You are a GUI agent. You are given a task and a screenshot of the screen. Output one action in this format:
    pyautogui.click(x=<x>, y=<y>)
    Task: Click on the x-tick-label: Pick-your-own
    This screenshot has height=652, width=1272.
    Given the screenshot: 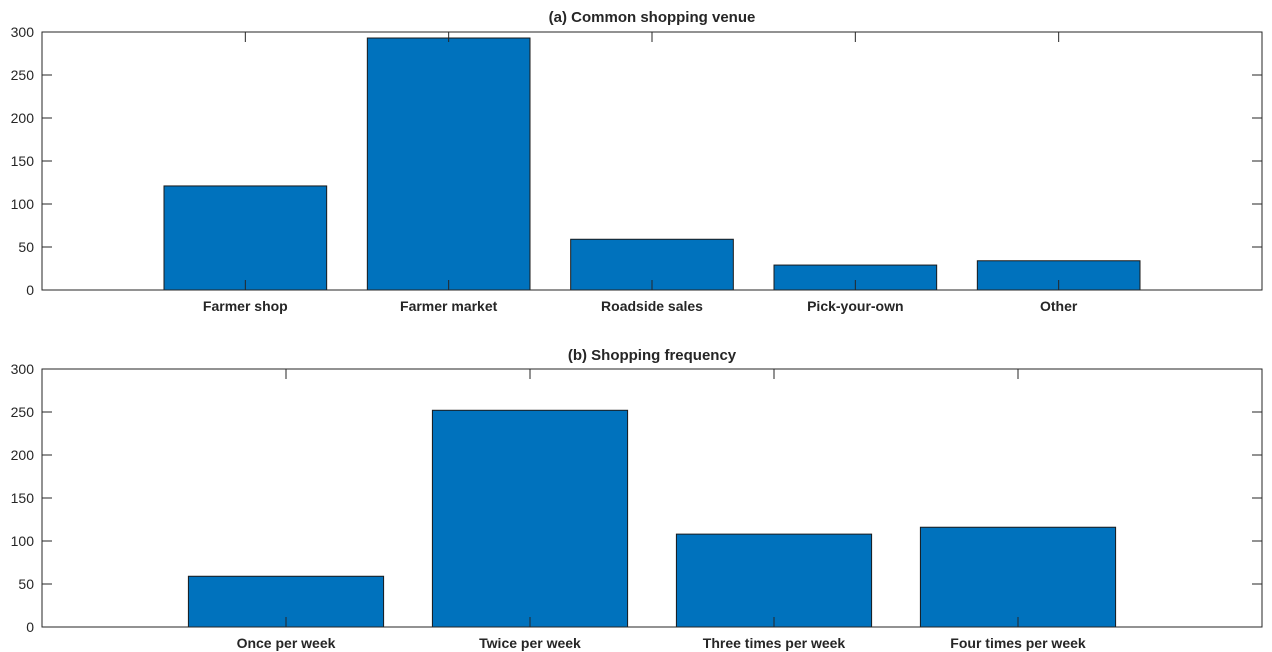 What is the action you would take?
    pyautogui.click(x=855, y=306)
    